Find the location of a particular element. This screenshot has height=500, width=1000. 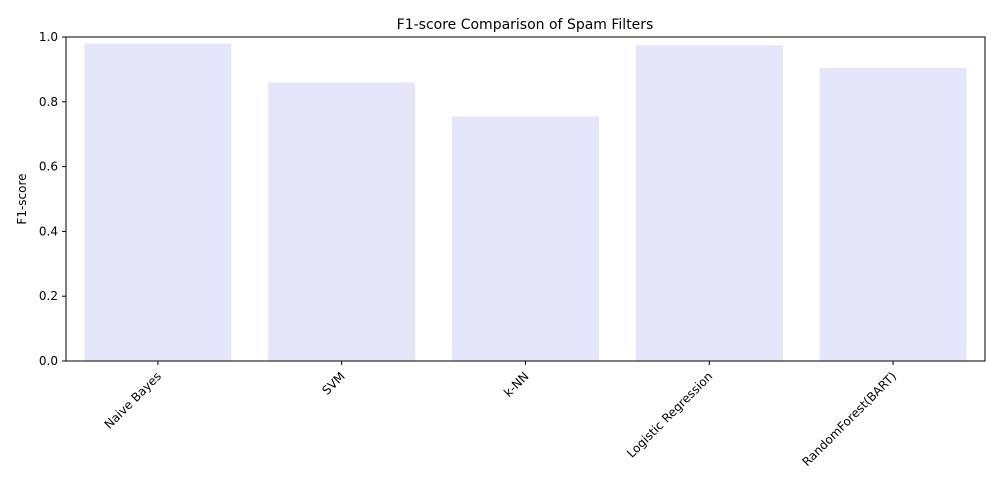

y-tick-label: 0.0 is located at coordinates (48, 361).